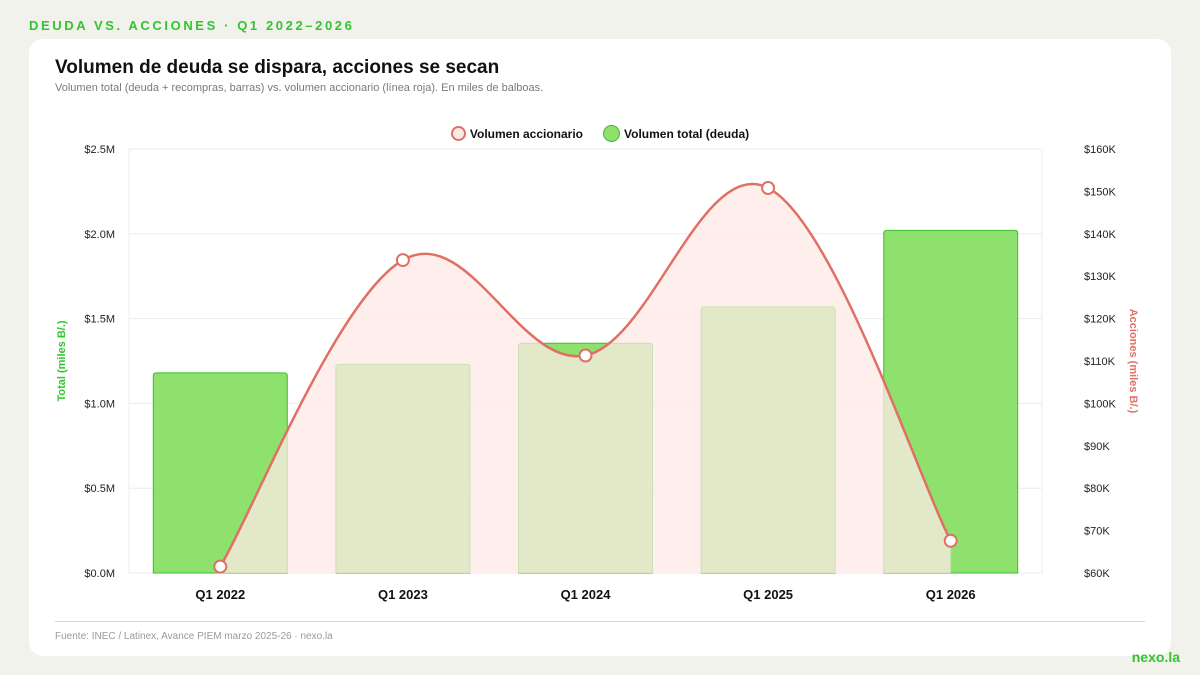 This screenshot has height=675, width=1200. What do you see at coordinates (1100, 235) in the screenshot?
I see `y-right-tick-label: $140K` at bounding box center [1100, 235].